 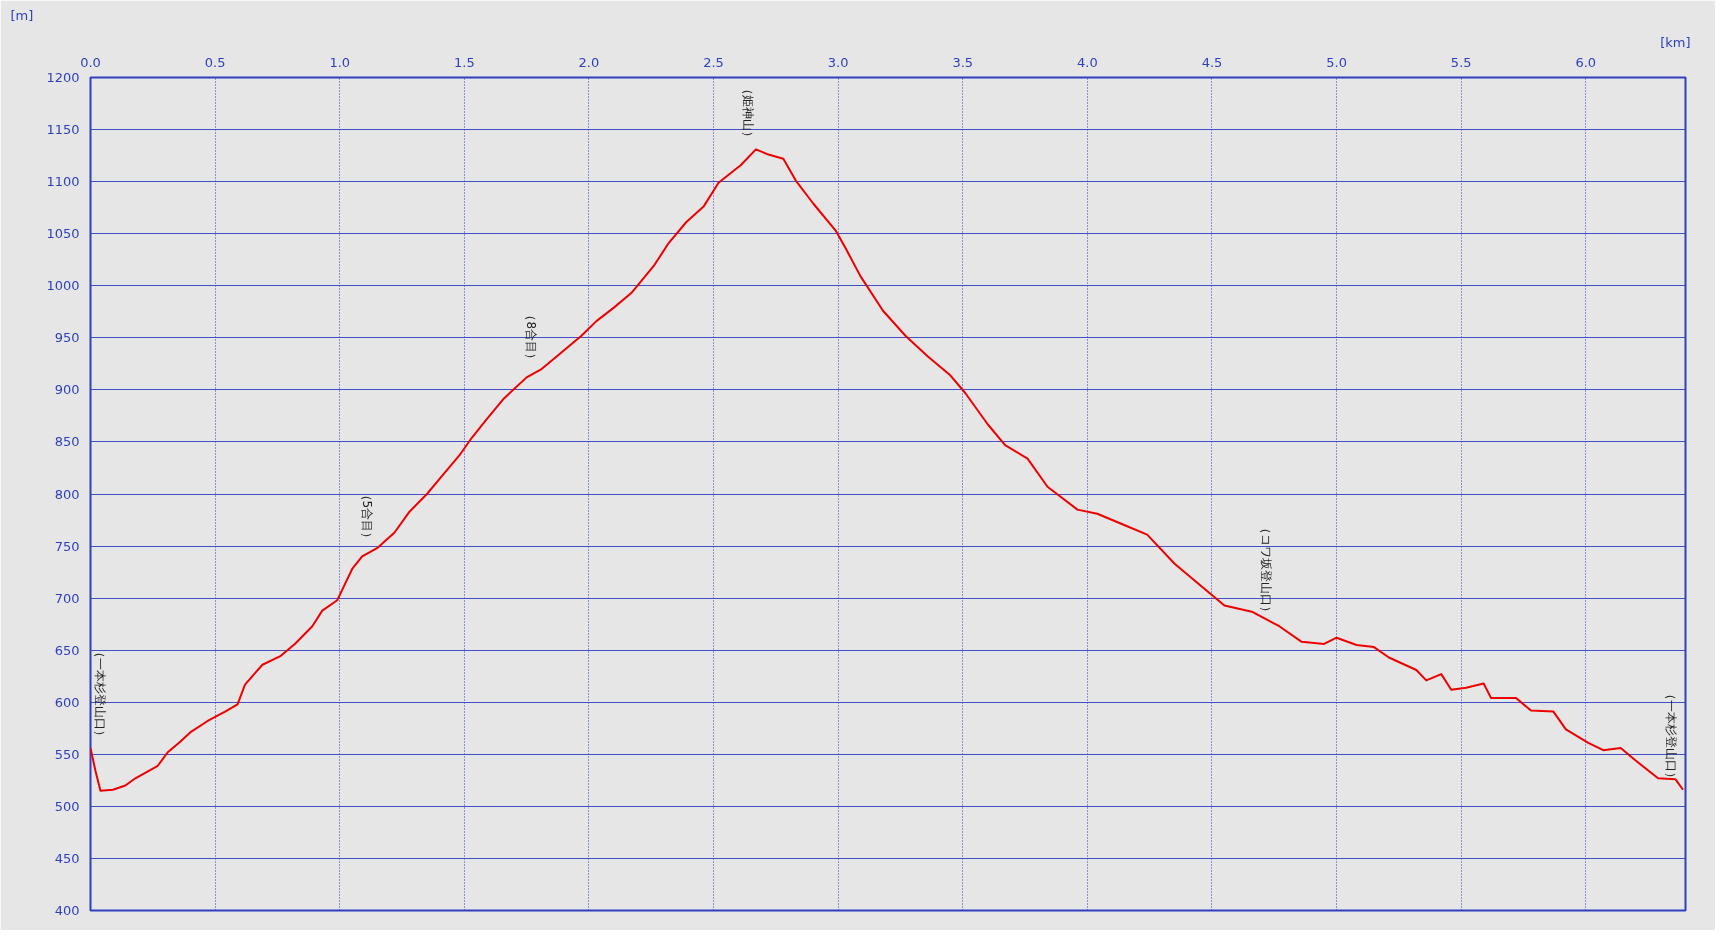 What do you see at coordinates (67, 806) in the screenshot?
I see `y-tick-label: 500` at bounding box center [67, 806].